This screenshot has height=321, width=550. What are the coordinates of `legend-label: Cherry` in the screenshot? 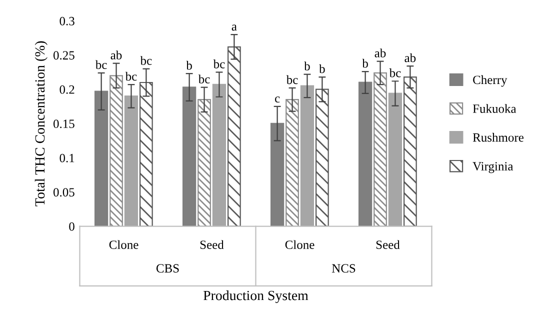 It's located at (490, 81).